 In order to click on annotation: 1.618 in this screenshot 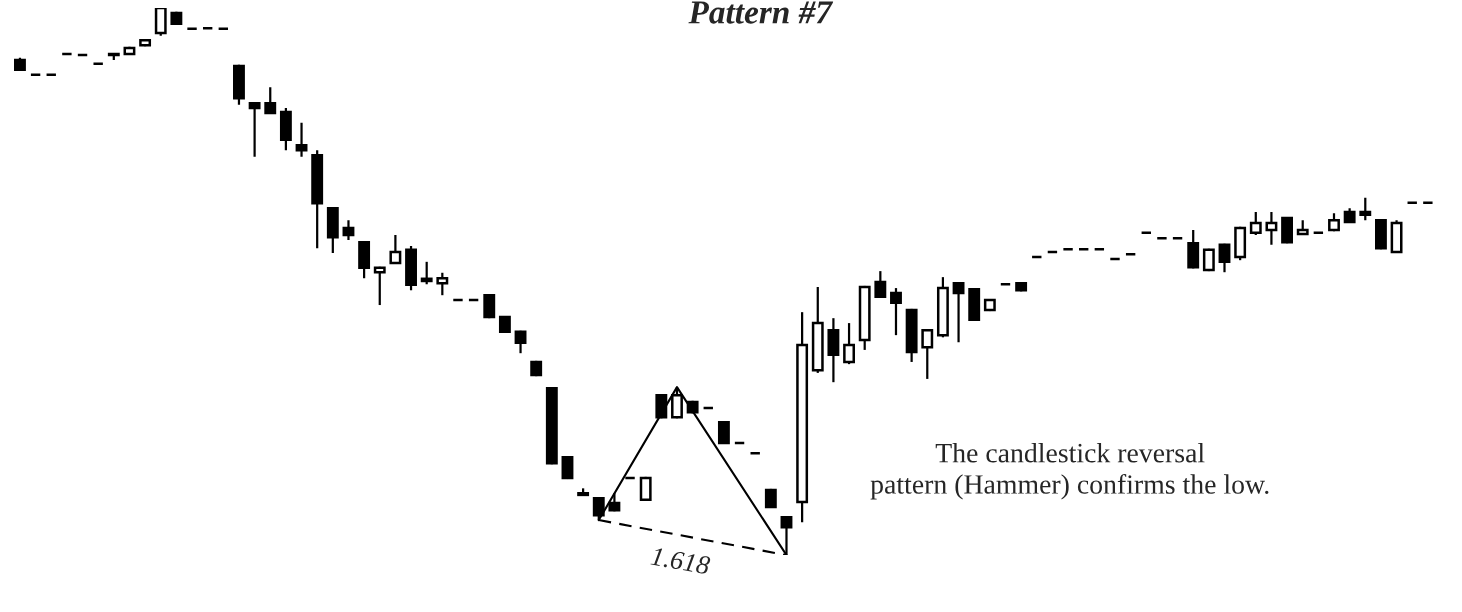, I will do `click(680, 561)`.